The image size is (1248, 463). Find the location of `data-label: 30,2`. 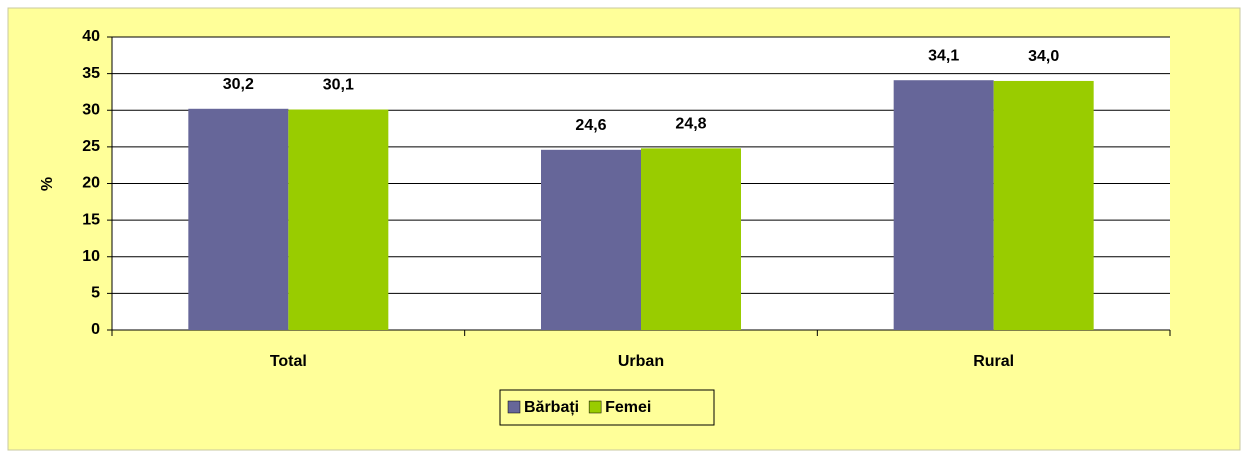

data-label: 30,2 is located at coordinates (238, 84).